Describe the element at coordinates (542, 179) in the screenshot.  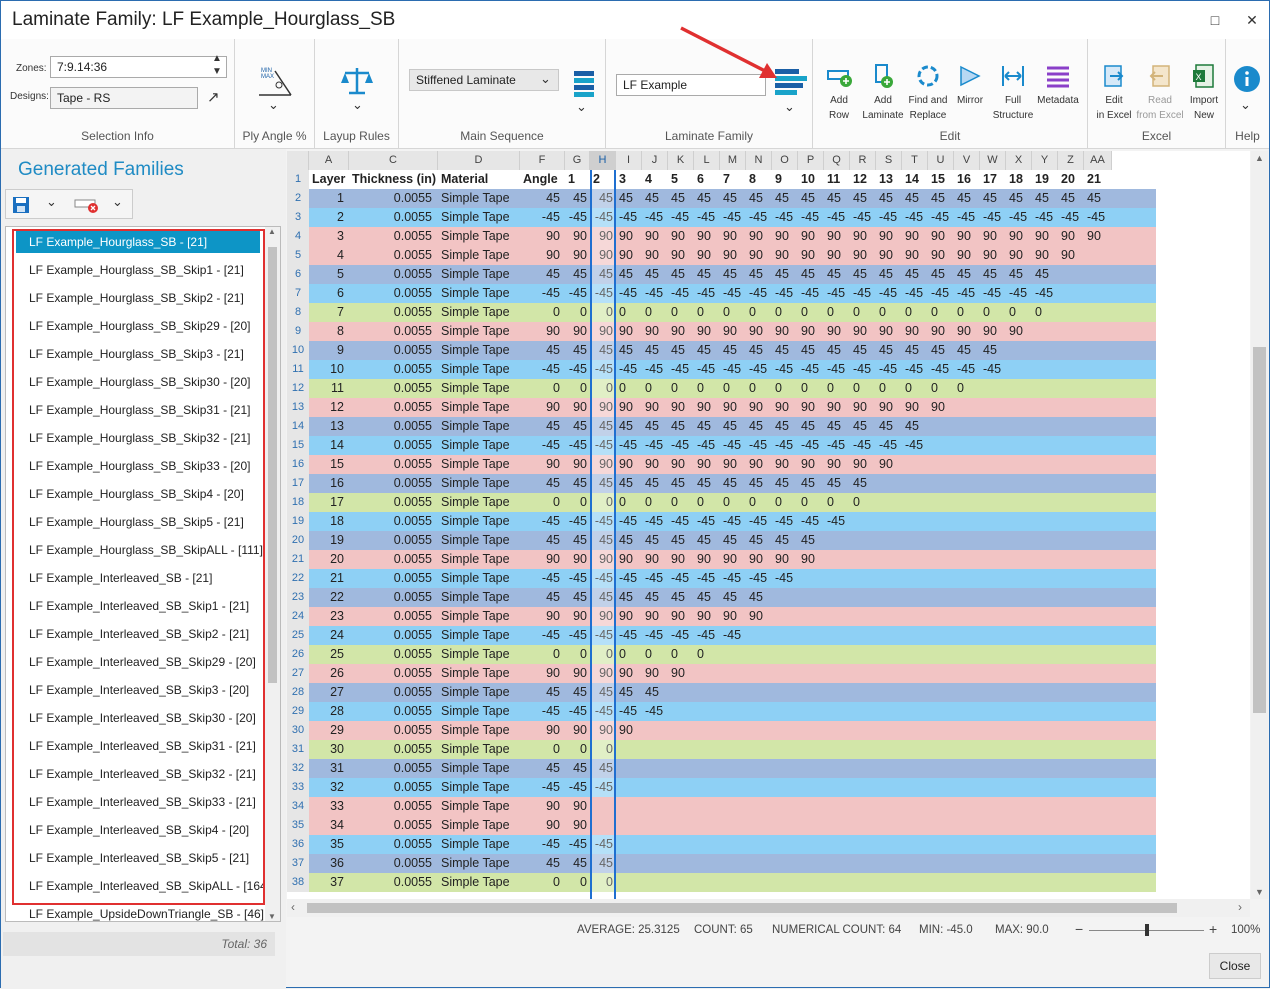
I see `grid-header-cell: Angle` at that location.